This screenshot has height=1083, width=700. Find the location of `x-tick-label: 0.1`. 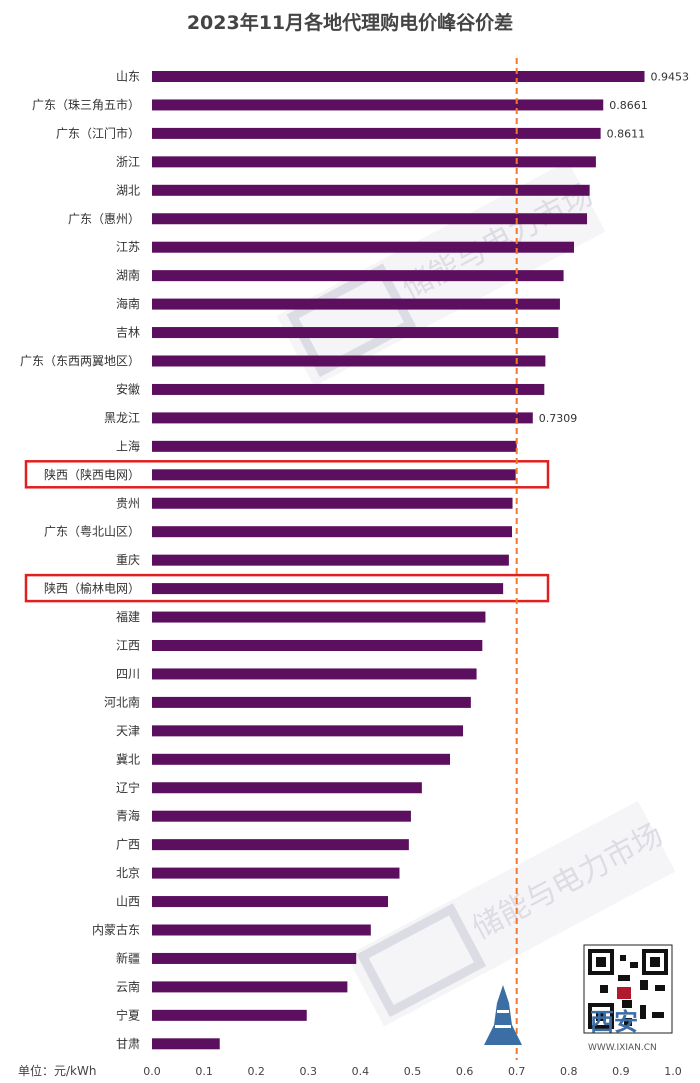

x-tick-label: 0.1 is located at coordinates (204, 1071).